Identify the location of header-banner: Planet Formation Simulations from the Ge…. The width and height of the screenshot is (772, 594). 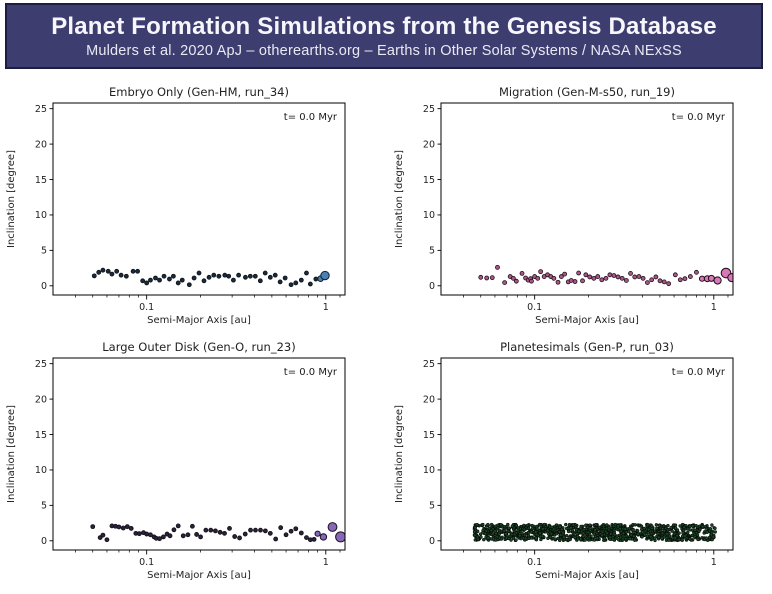
(384, 36).